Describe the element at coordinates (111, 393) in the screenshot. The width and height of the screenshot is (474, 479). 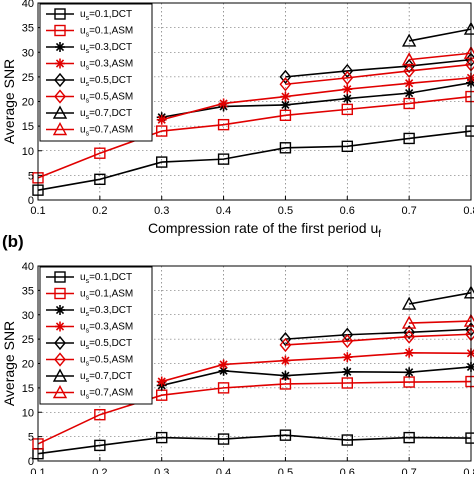
I see `legend-entry-text: =0.7,ASM` at that location.